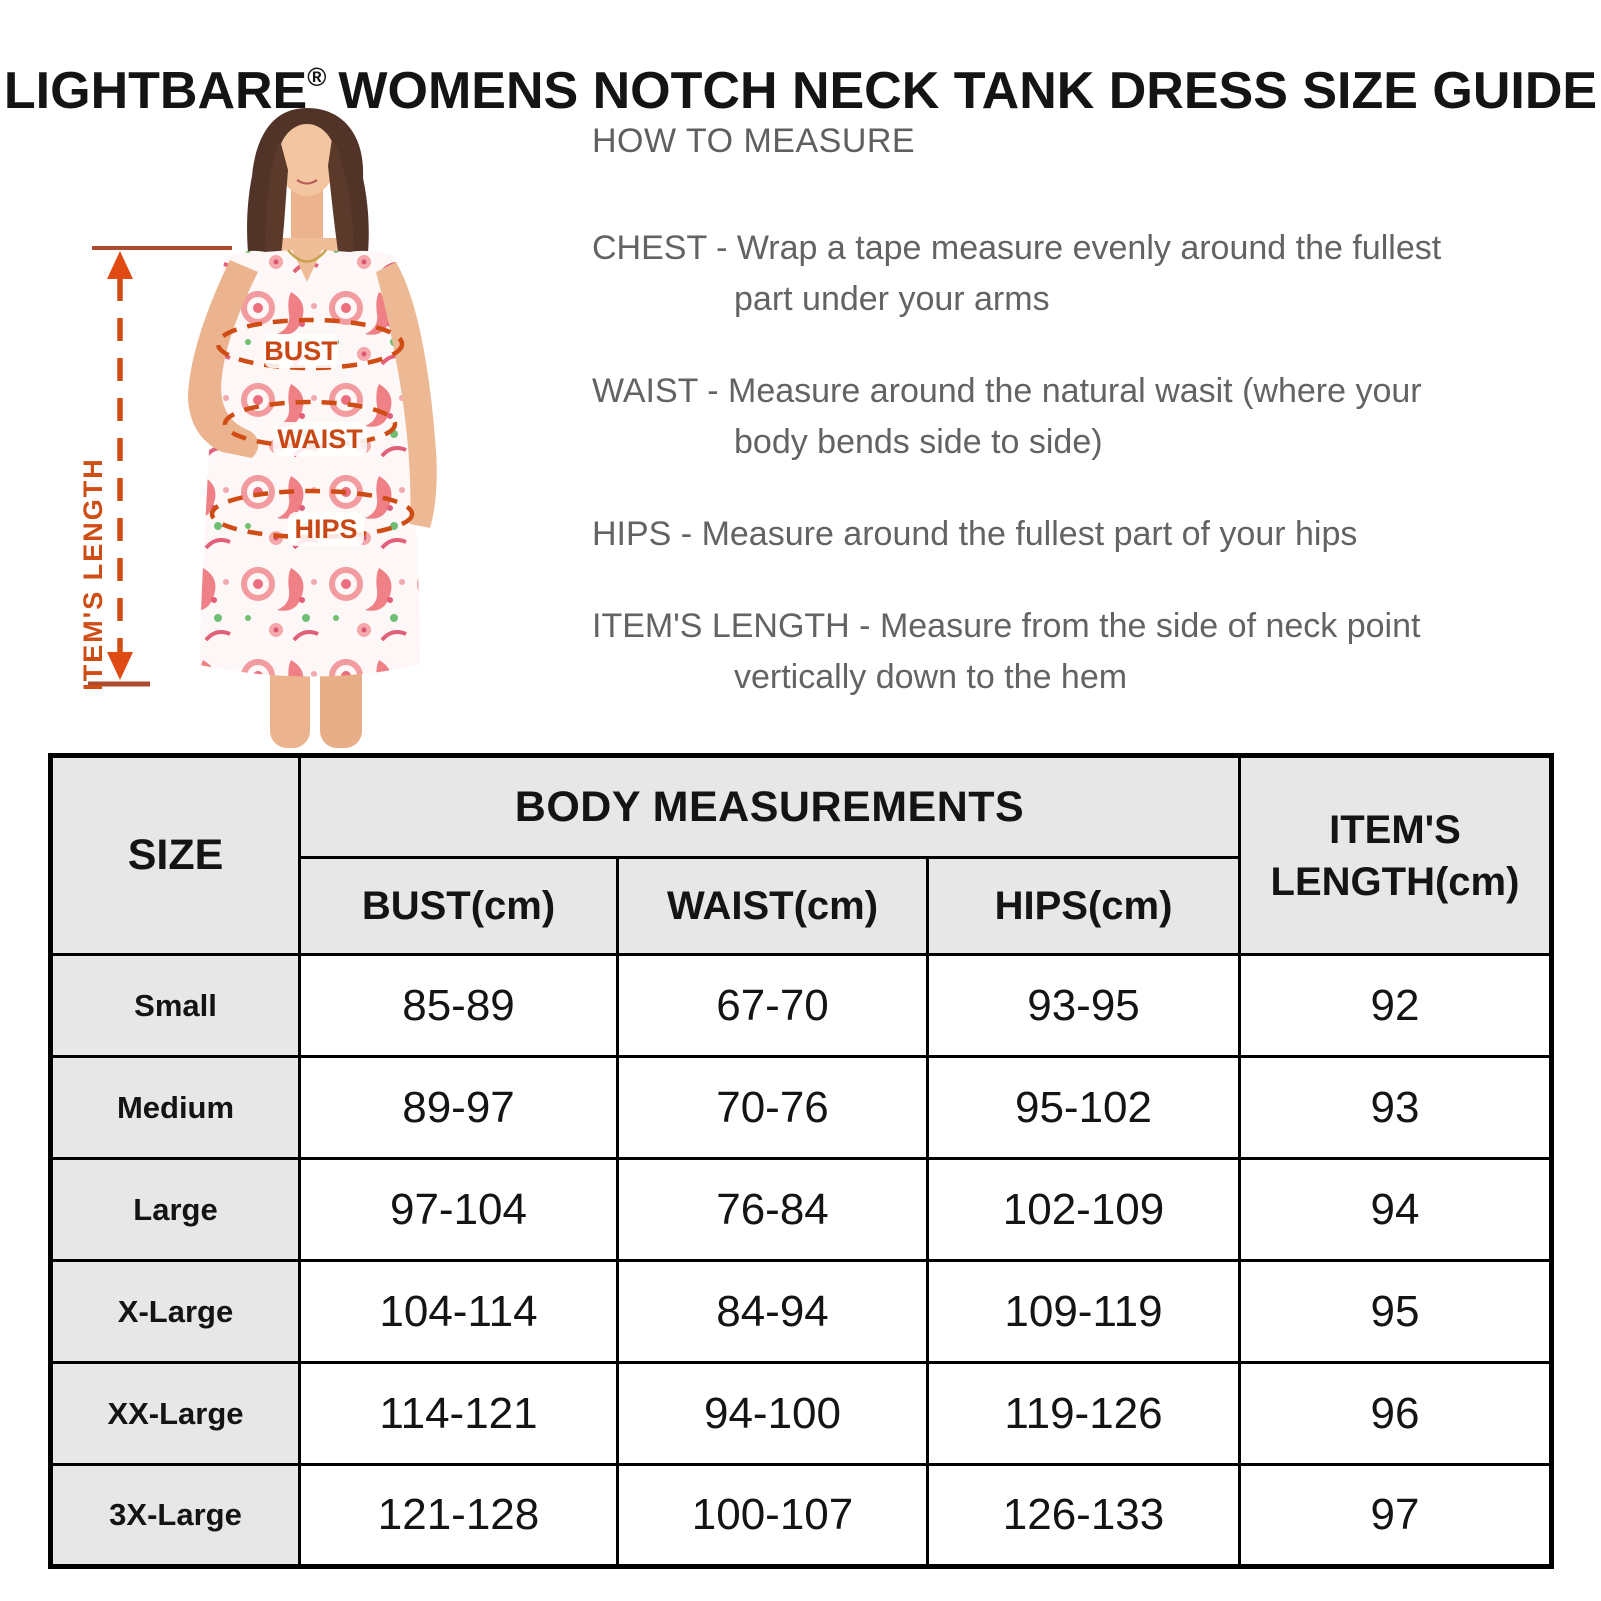 This screenshot has width=1601, height=1601. I want to click on hips-cell: 126-133, so click(1083, 1515).